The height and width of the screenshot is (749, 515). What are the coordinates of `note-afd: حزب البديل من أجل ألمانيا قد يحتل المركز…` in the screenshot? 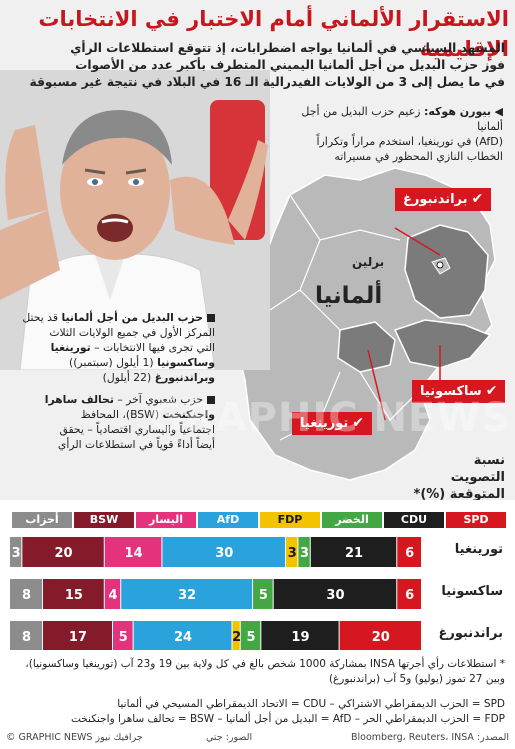 It's located at (118, 347).